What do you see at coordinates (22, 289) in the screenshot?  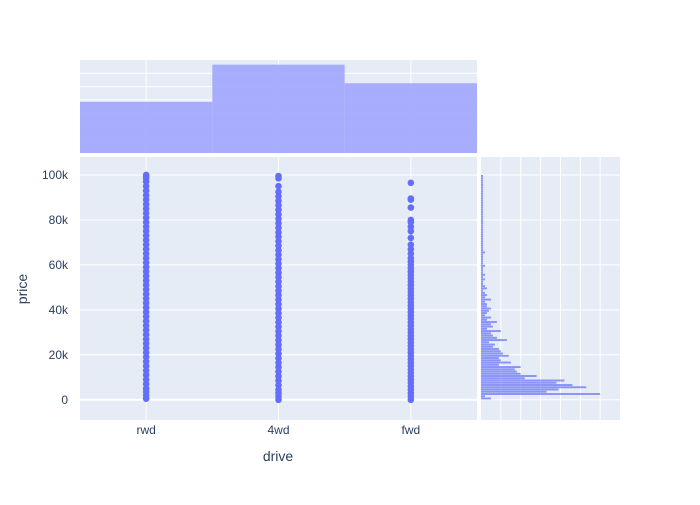 I see `y-axis-title: price` at bounding box center [22, 289].